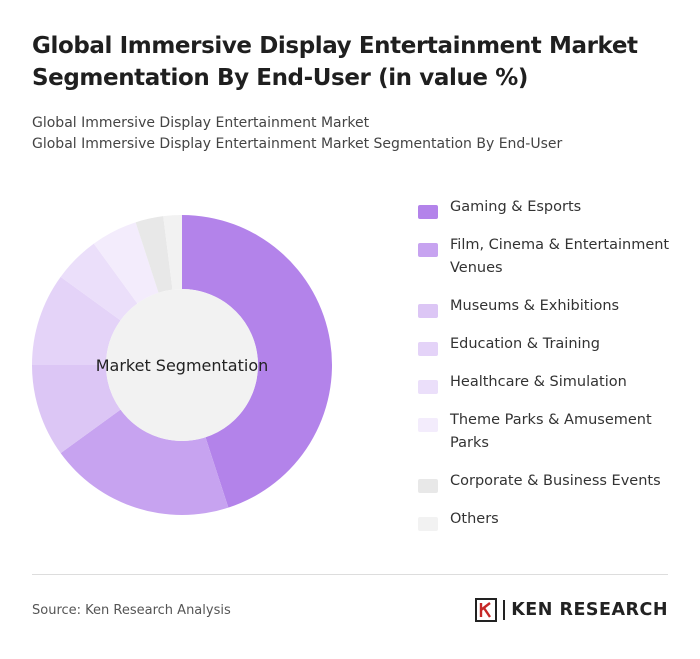 The image size is (700, 659). What do you see at coordinates (525, 344) in the screenshot?
I see `legend-label: Education & Training` at bounding box center [525, 344].